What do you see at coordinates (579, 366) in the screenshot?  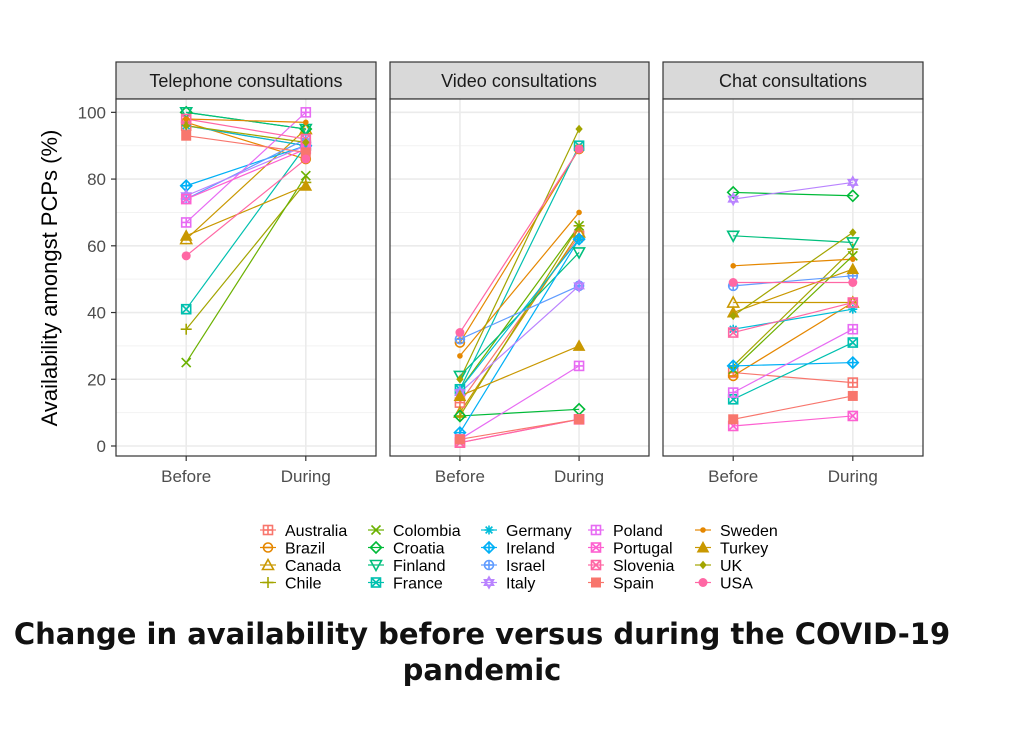 I see `point-poland-video-during` at bounding box center [579, 366].